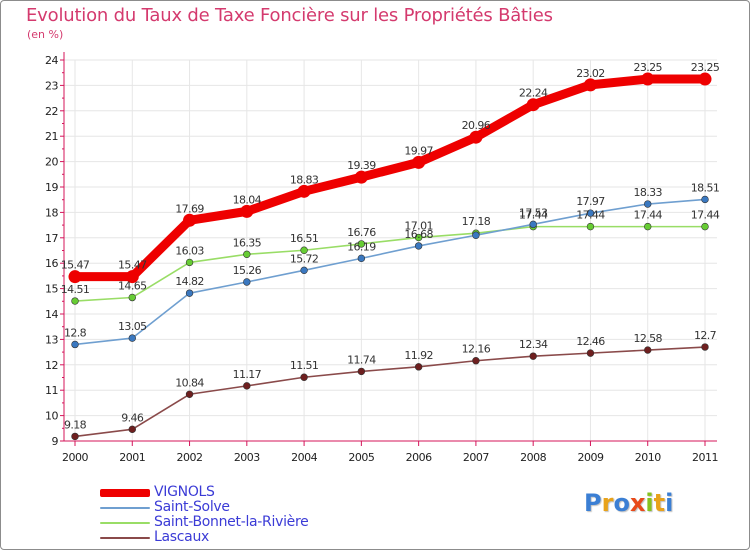  What do you see at coordinates (51, 136) in the screenshot?
I see `y-tick-label: 21` at bounding box center [51, 136].